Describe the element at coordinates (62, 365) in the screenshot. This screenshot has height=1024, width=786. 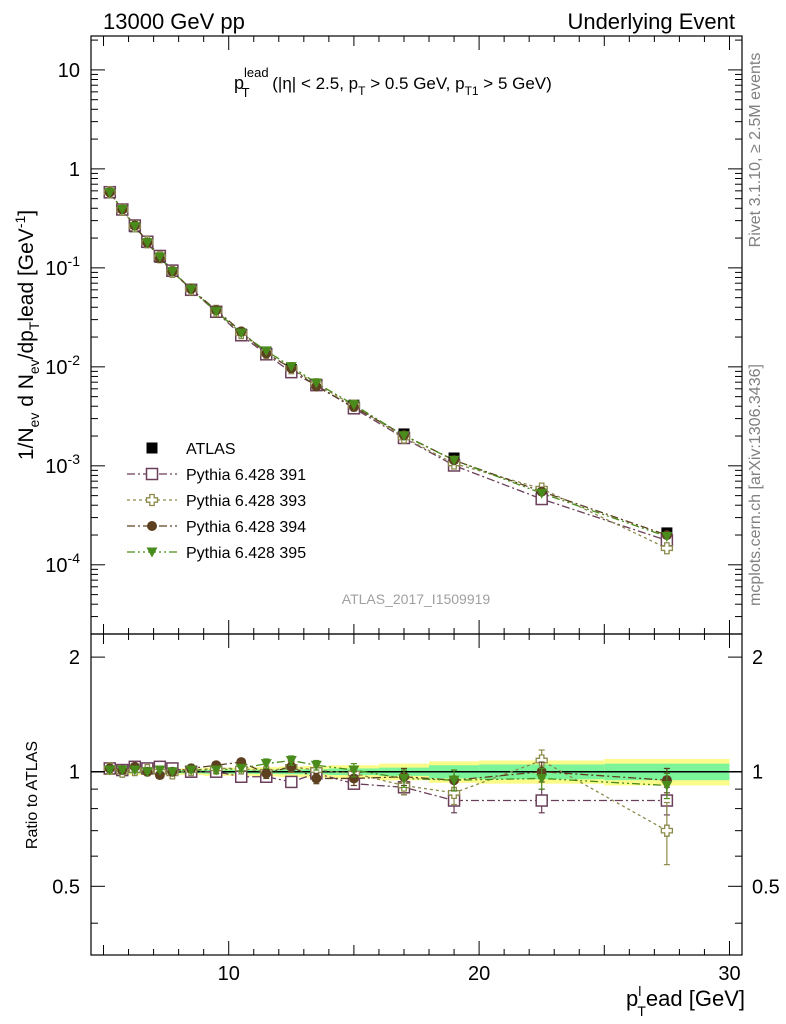
I see `y-tick-label: 10⁻²` at that location.